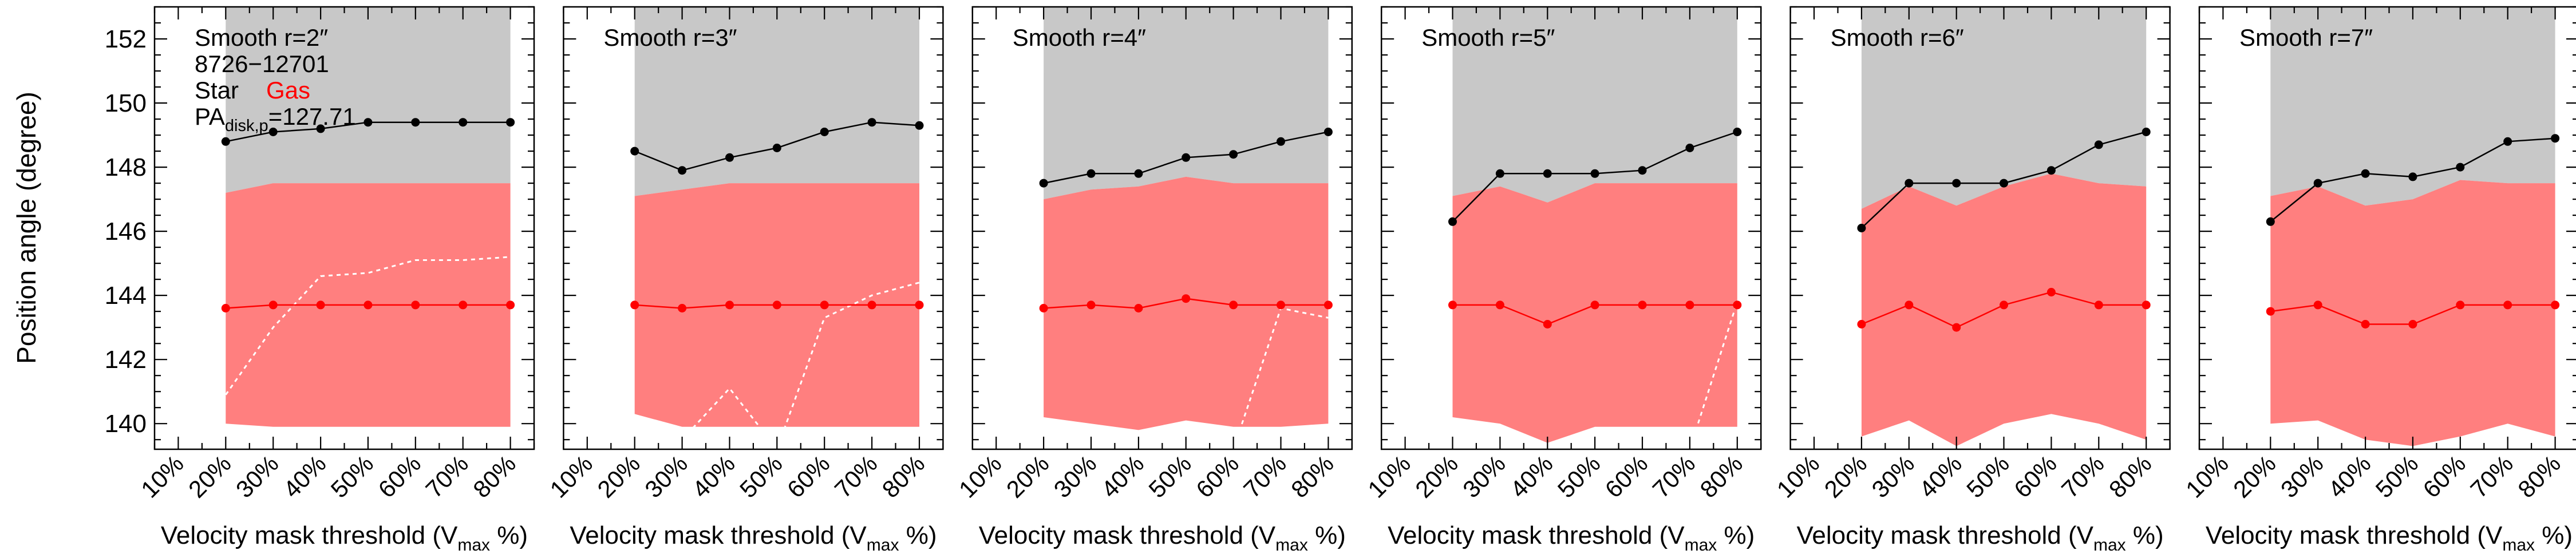 The height and width of the screenshot is (558, 2576). I want to click on y-tick-label: 152, so click(126, 39).